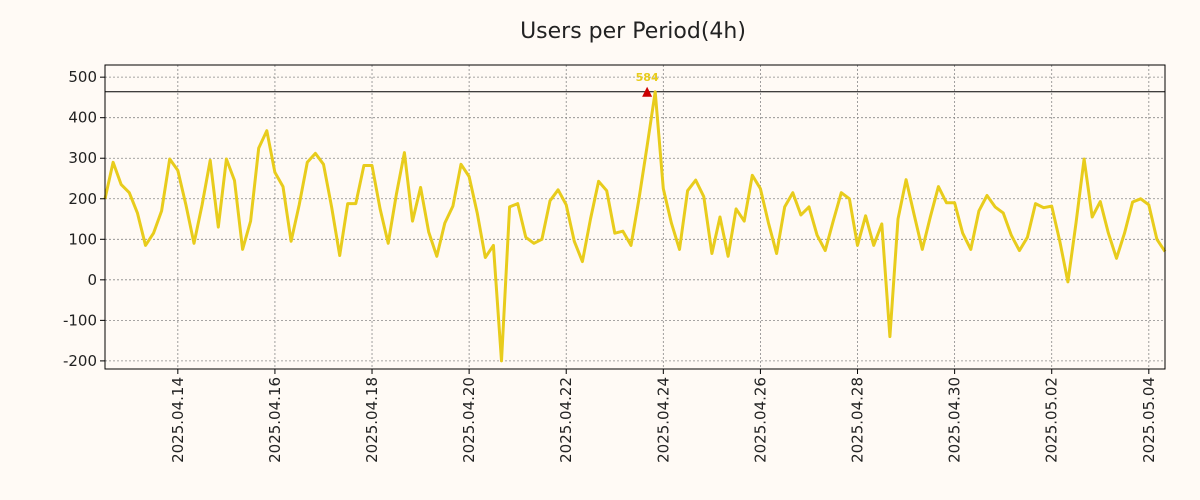 The height and width of the screenshot is (500, 1200). I want to click on x-tick-label: 2025.05.04, so click(1149, 420).